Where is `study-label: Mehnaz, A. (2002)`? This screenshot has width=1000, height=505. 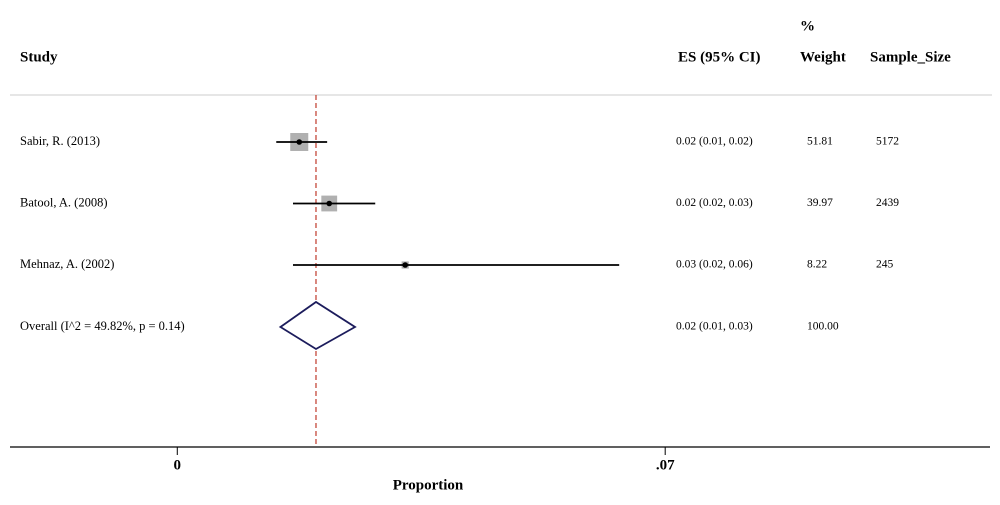 study-label: Mehnaz, A. (2002) is located at coordinates (67, 264).